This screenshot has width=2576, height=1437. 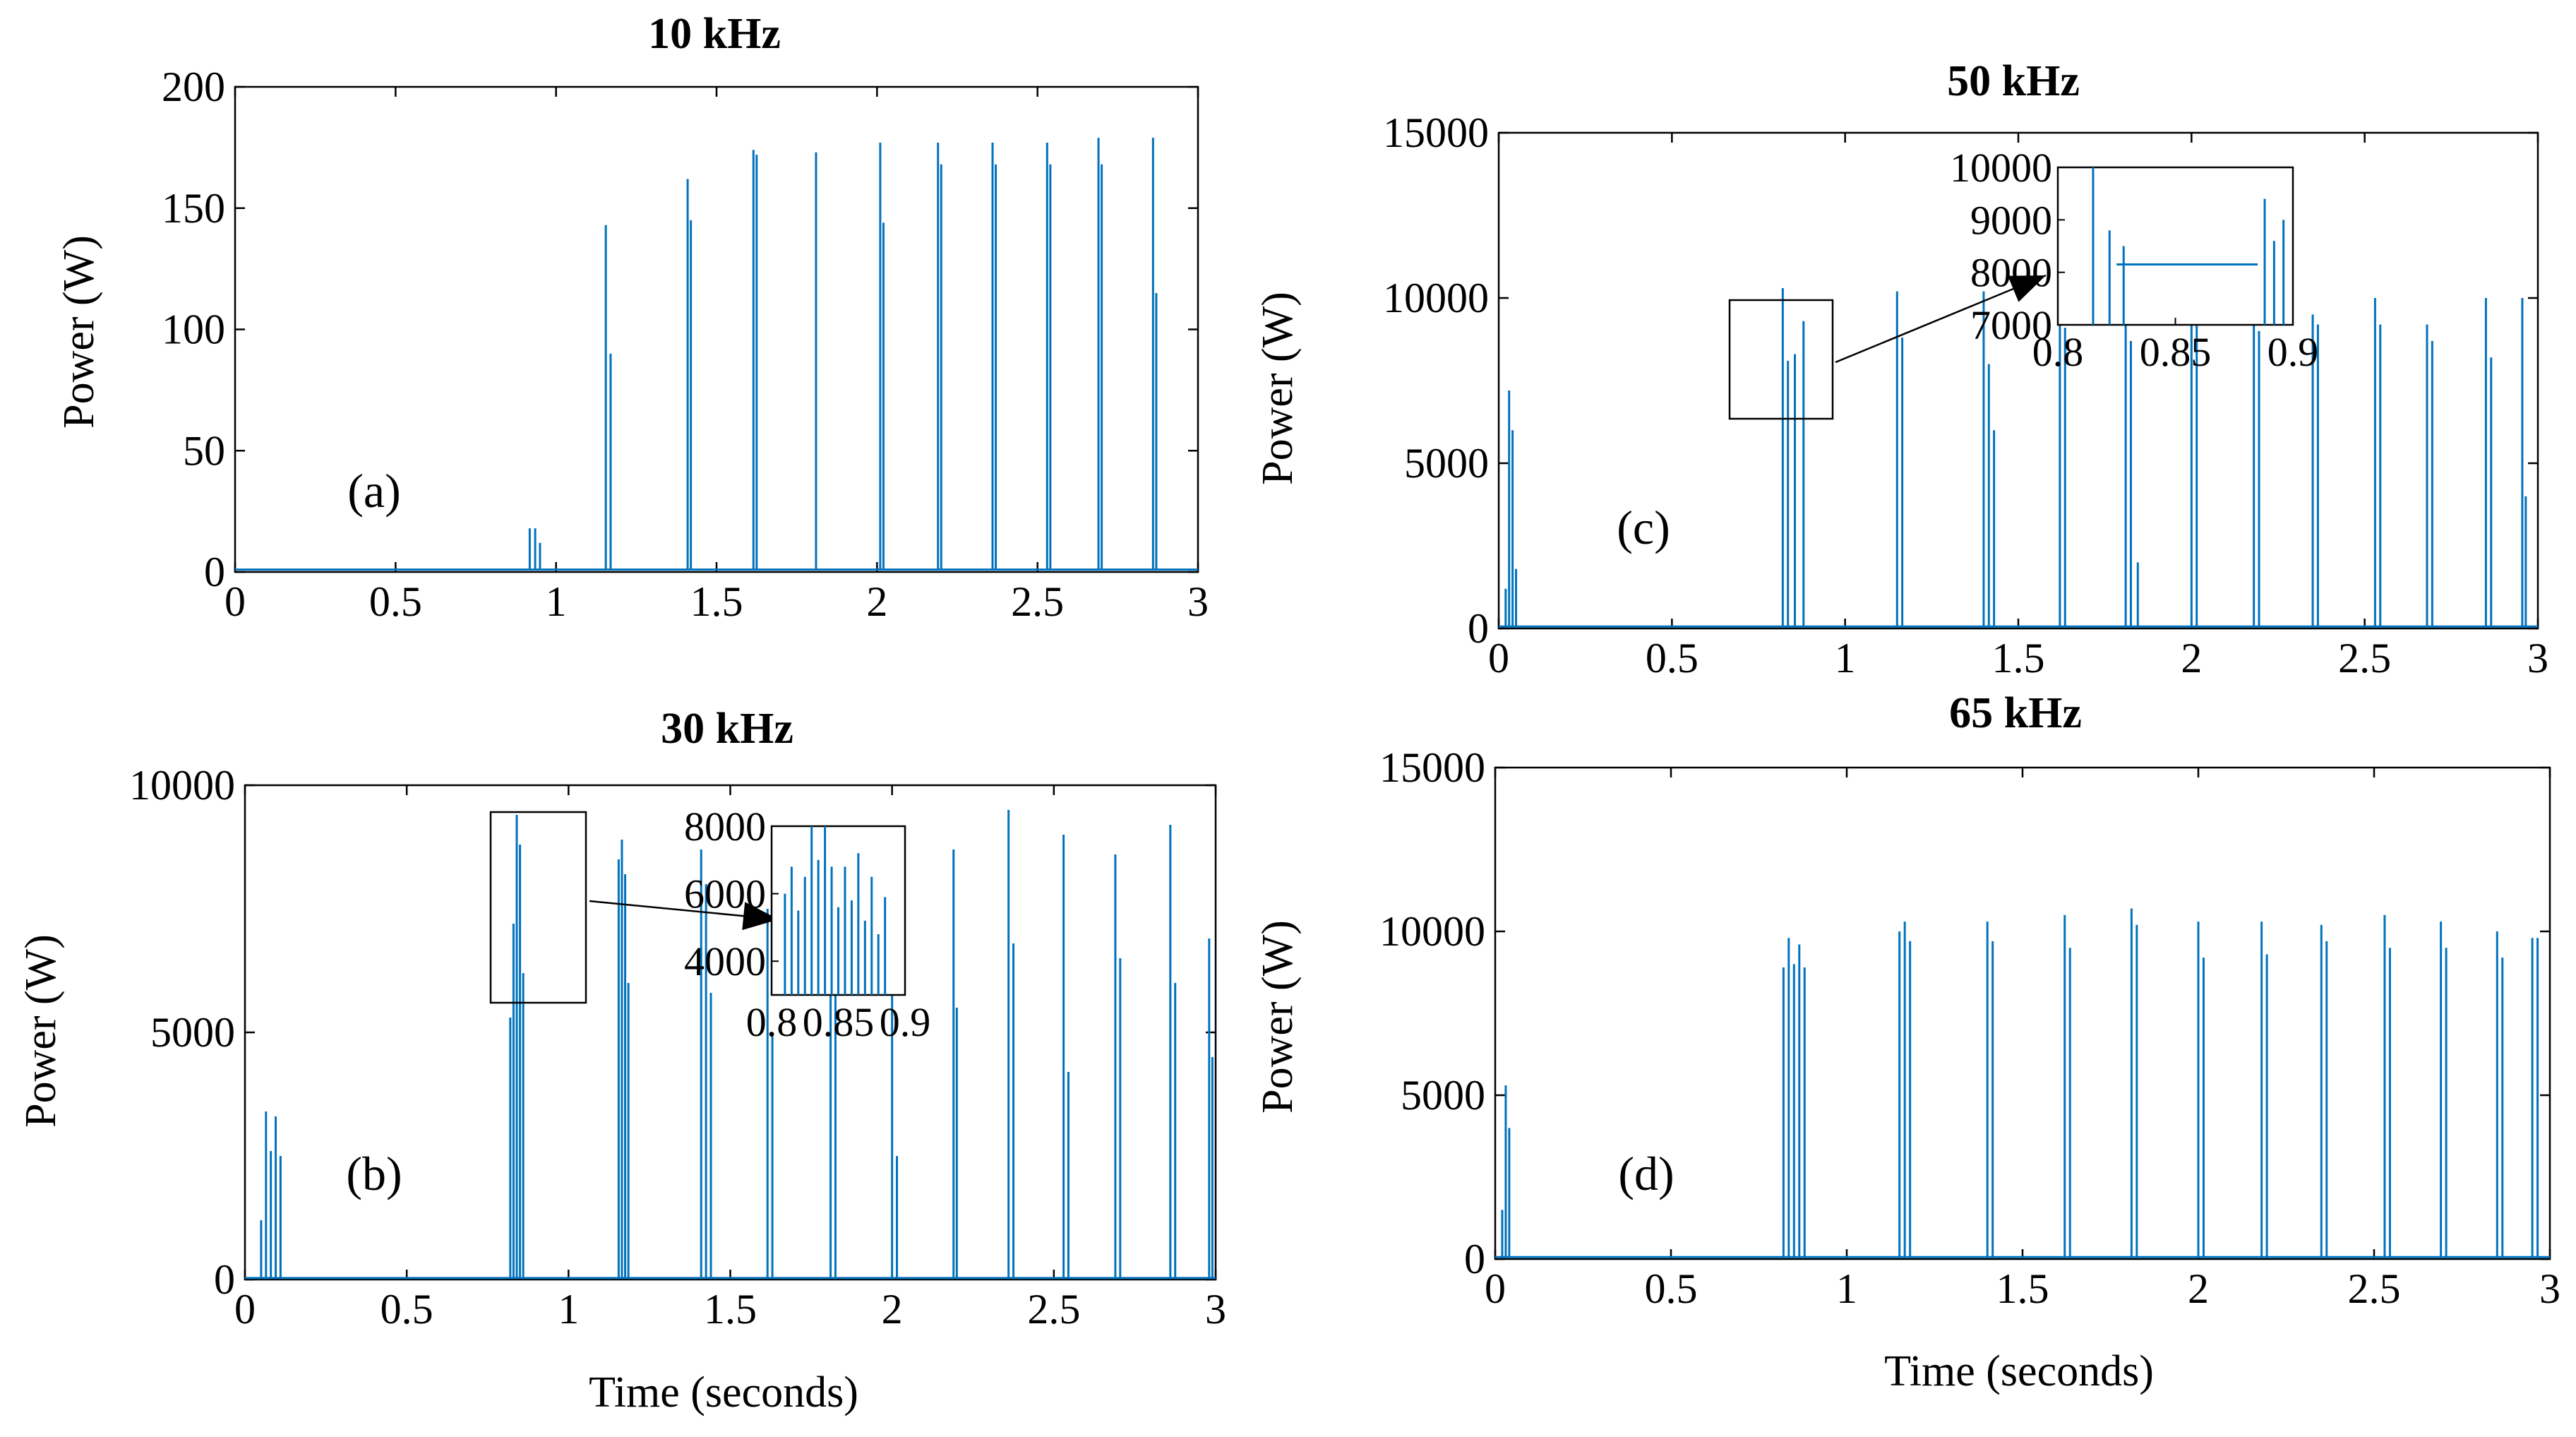 What do you see at coordinates (2175, 246) in the screenshot?
I see `inset-axes-frame` at bounding box center [2175, 246].